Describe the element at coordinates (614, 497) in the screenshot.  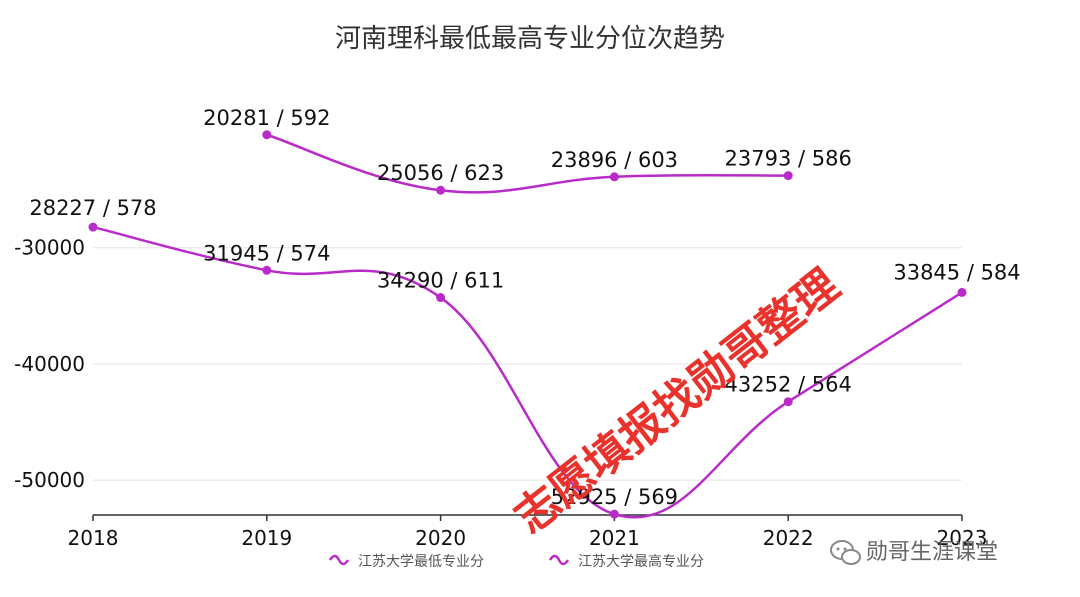
I see `data-label: 52925 / 569` at that location.